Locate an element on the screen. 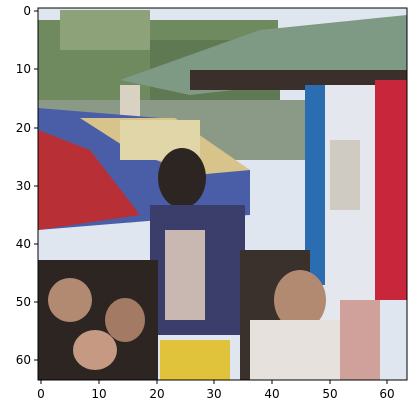 Image resolution: width=417 pixels, height=415 pixels. y-axis: 0 10 20 30 40 50 60 is located at coordinates (27, 185).